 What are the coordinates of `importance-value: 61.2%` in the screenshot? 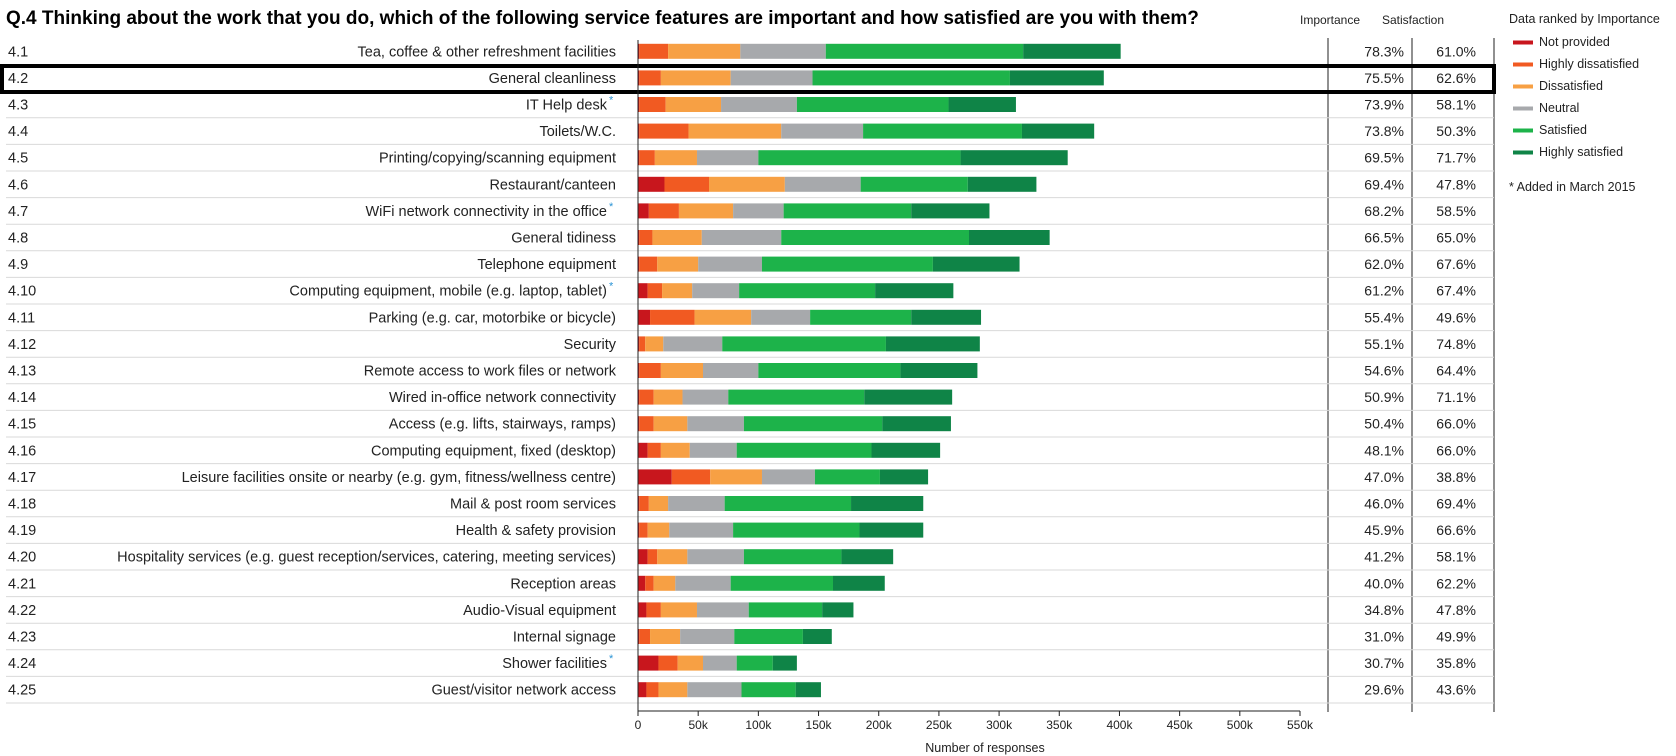 It's located at (1384, 291).